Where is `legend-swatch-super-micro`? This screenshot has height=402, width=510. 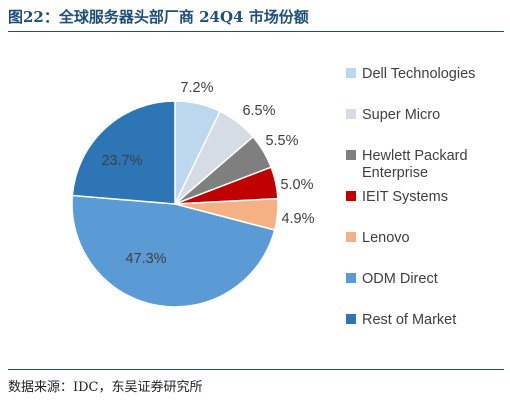 legend-swatch-super-micro is located at coordinates (351, 114).